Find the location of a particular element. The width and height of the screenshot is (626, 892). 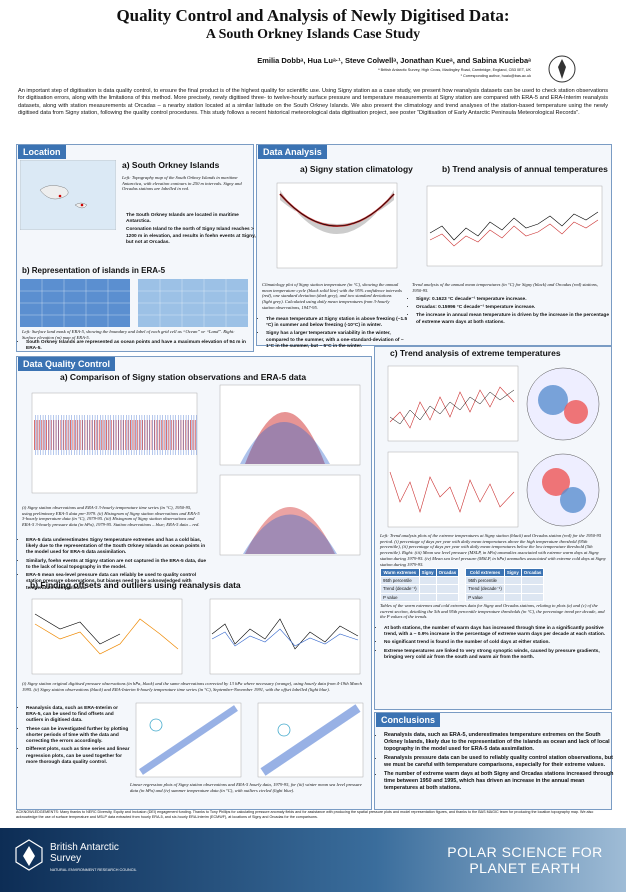

section-heading: Location is located at coordinates (42, 152).